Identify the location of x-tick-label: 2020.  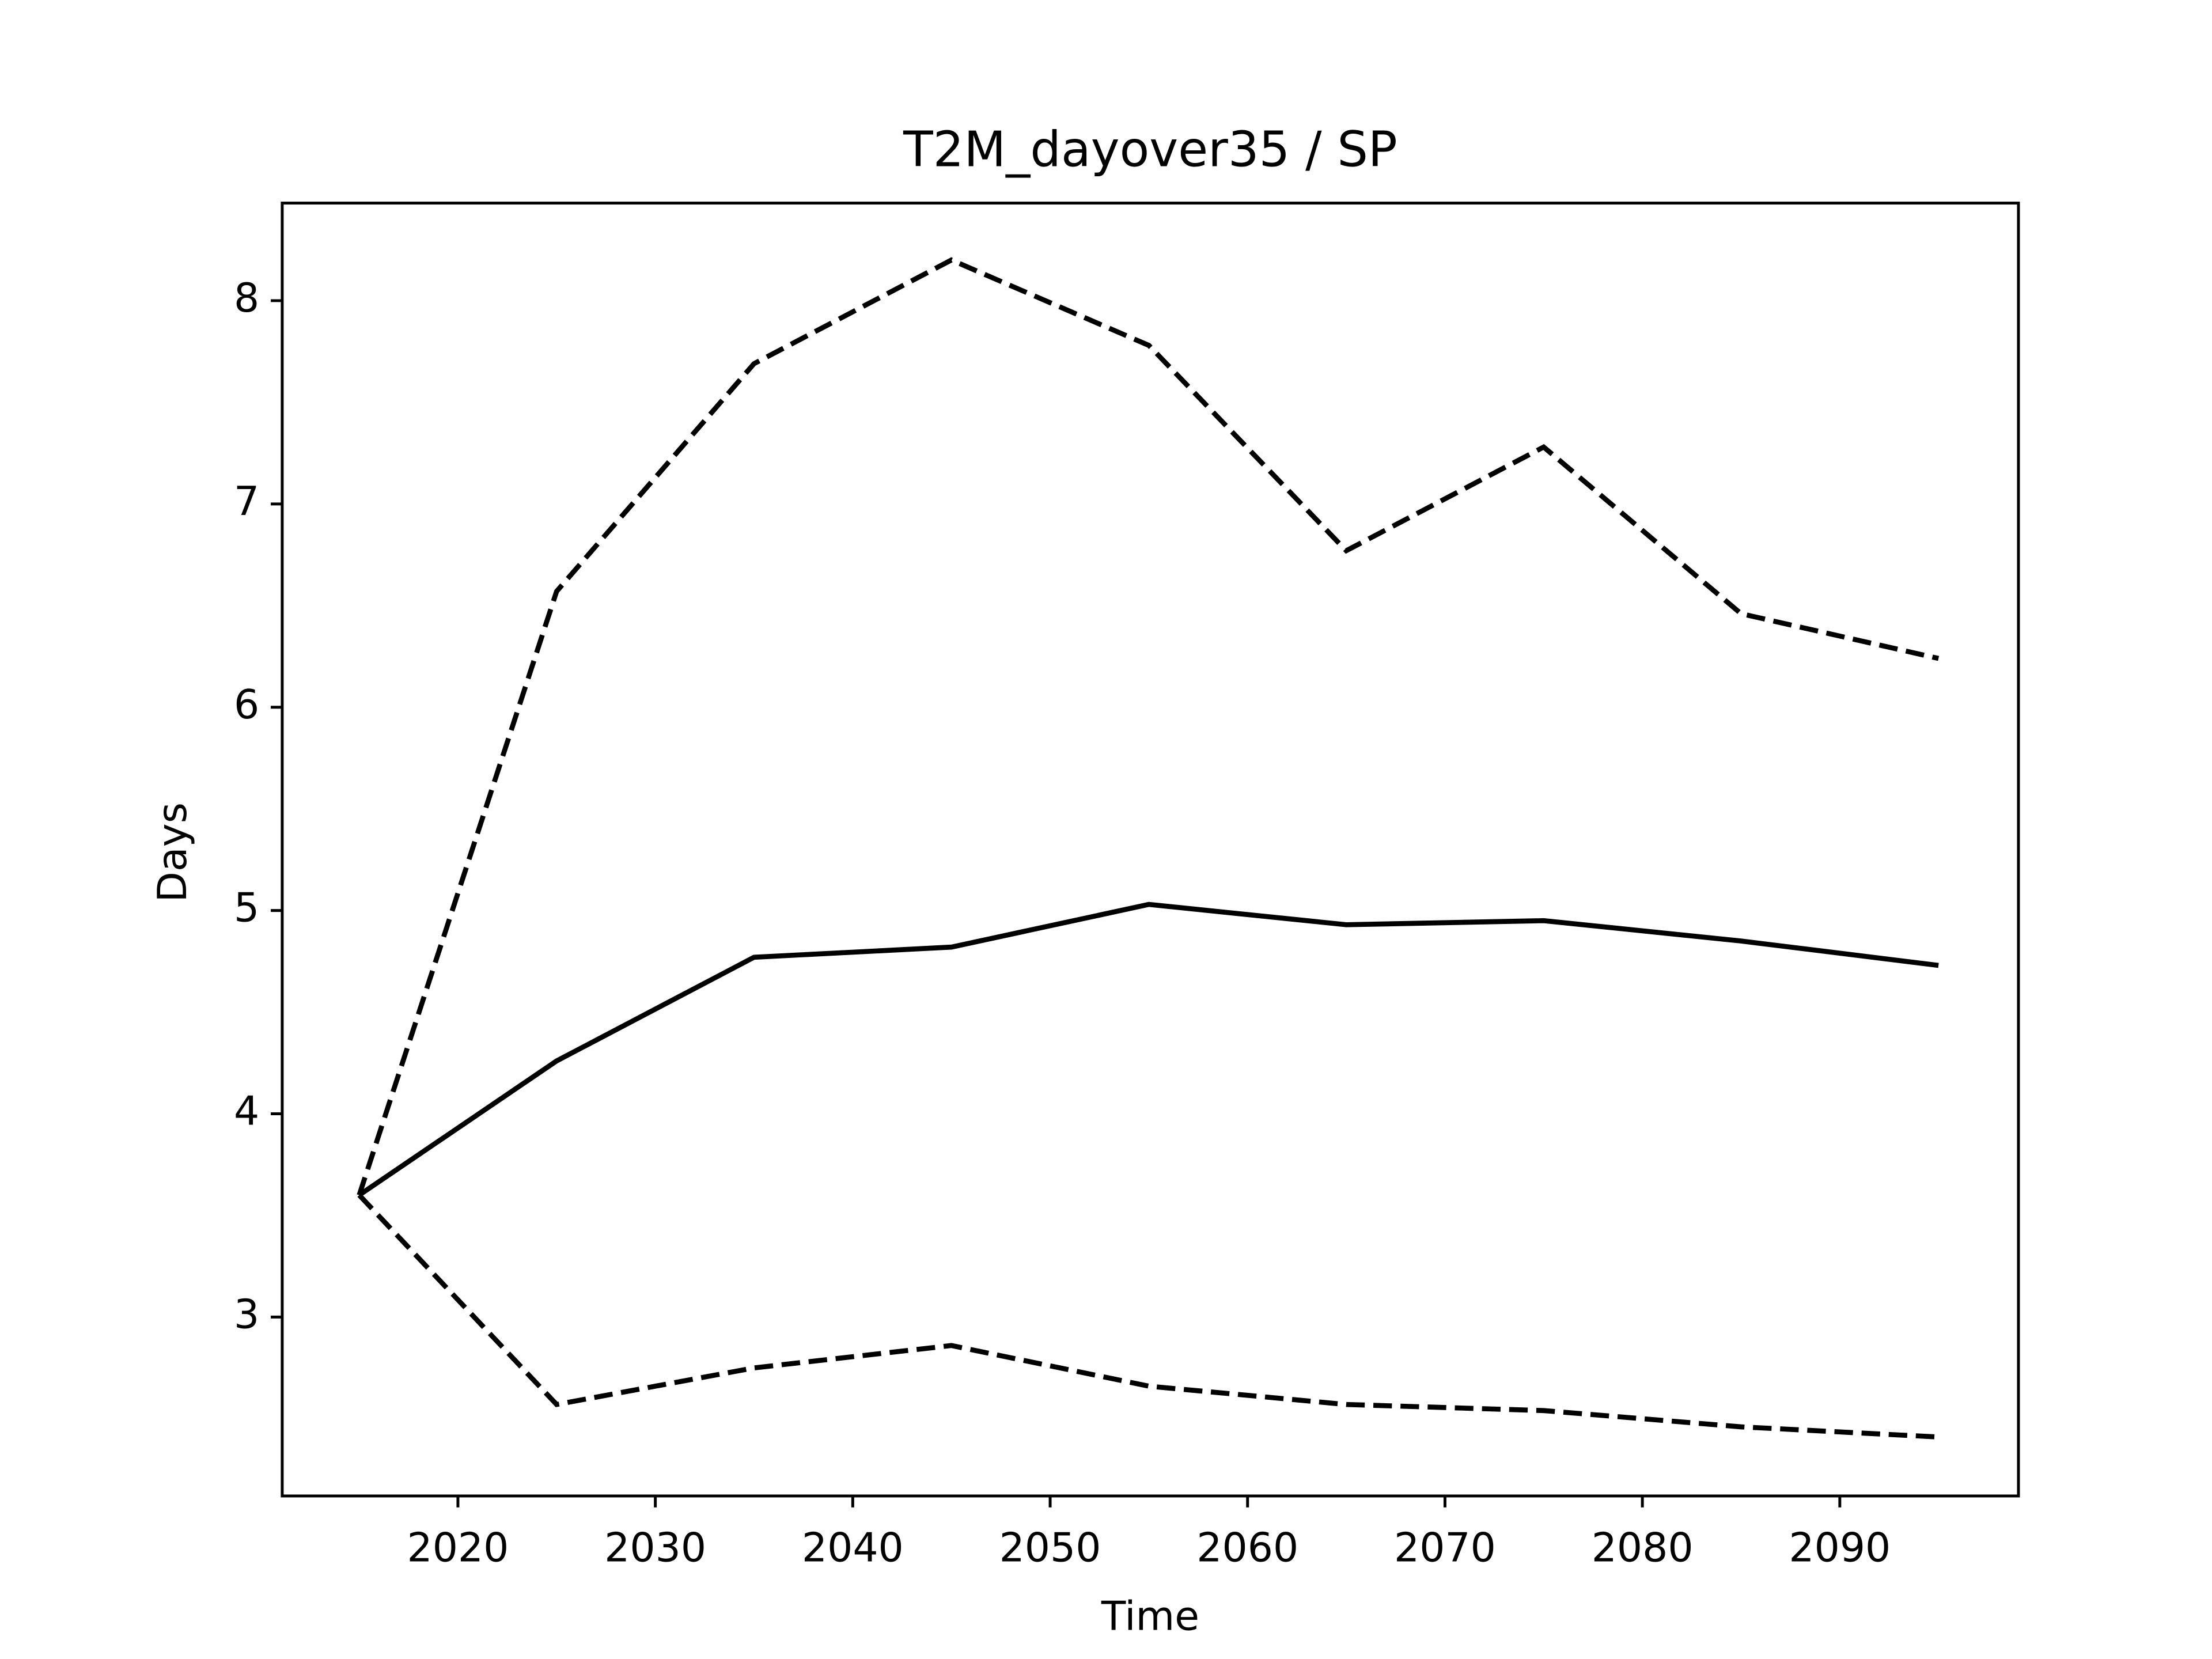
(458, 1547).